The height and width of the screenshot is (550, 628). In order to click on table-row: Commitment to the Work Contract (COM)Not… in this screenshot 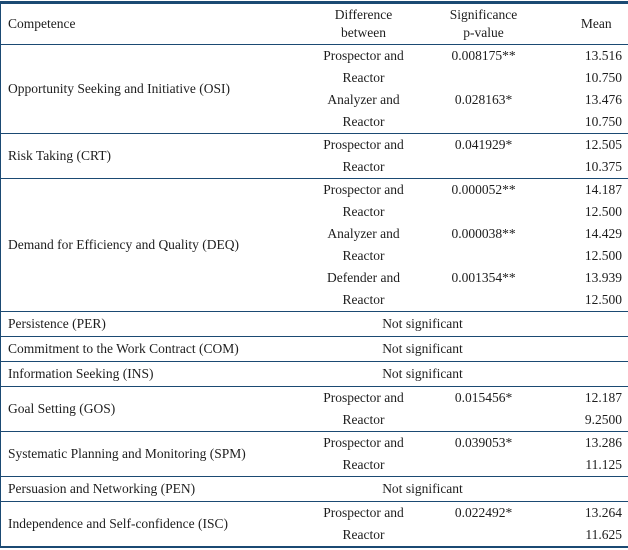, I will do `click(314, 349)`.